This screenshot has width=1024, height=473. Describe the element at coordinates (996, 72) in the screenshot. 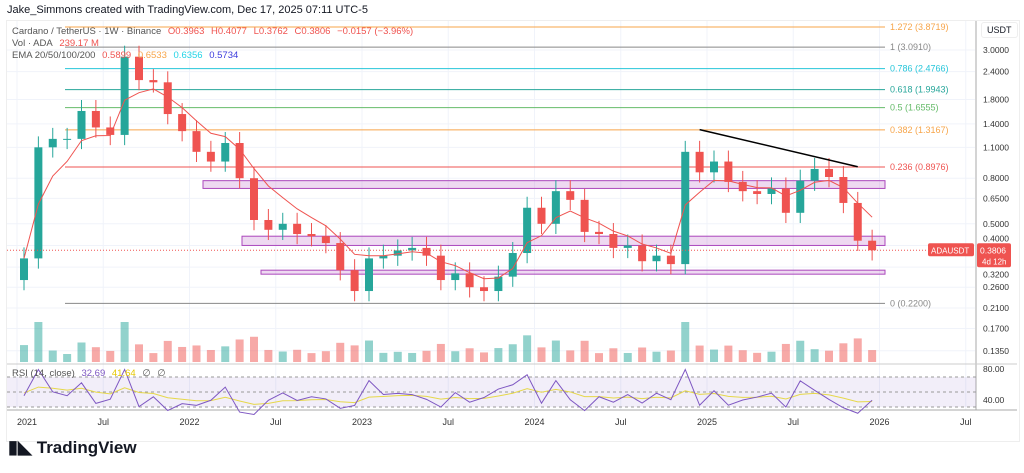

I see `price-axis-label: 2.4000` at that location.